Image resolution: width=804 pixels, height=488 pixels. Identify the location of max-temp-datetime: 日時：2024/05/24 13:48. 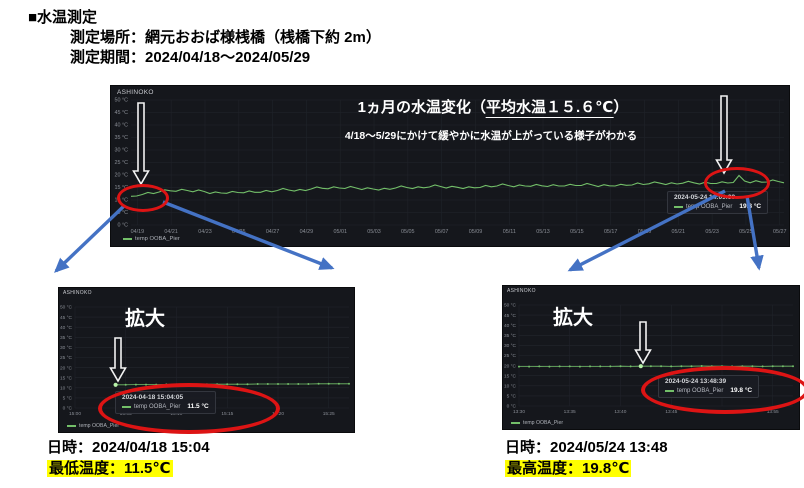
(586, 447).